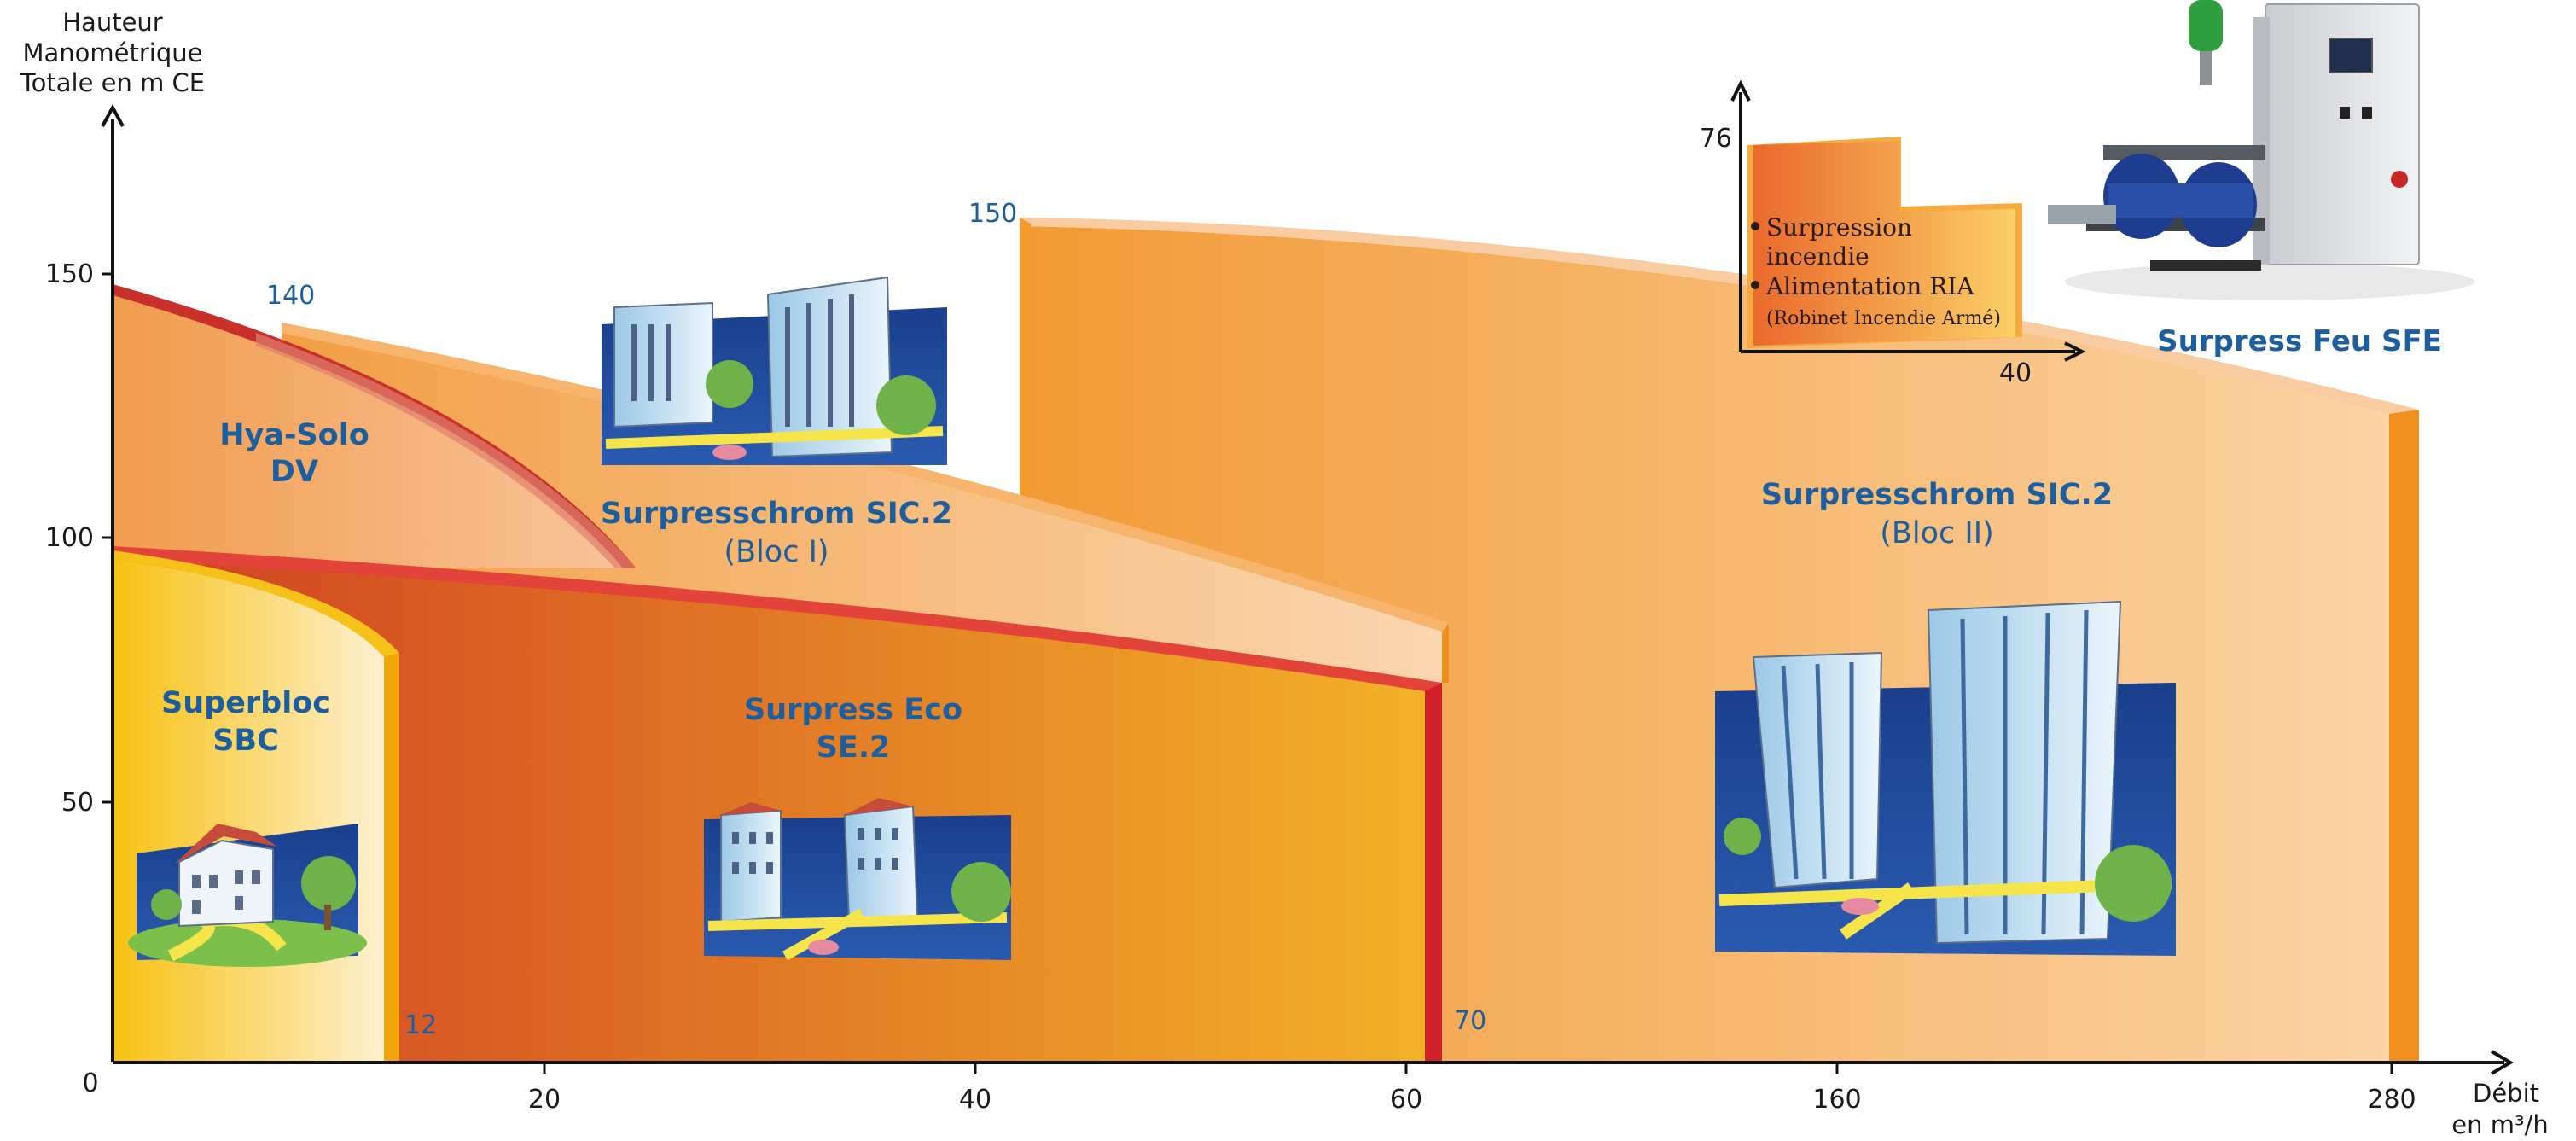  I want to click on x-tick-label-160: 160, so click(1837, 1100).